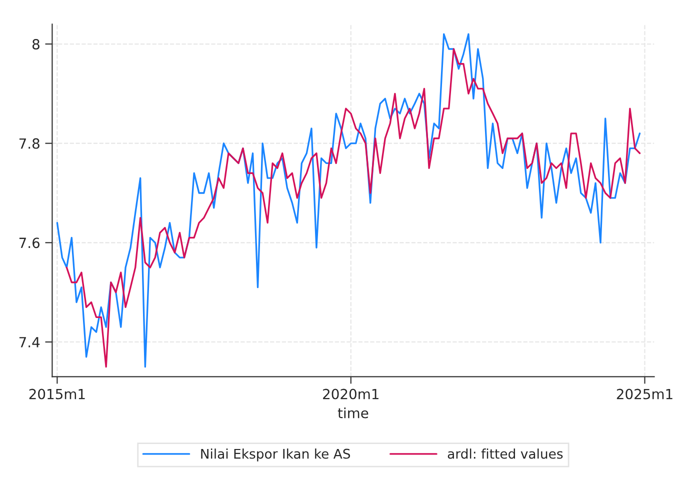  What do you see at coordinates (353, 413) in the screenshot?
I see `x-axis-title: time` at bounding box center [353, 413].